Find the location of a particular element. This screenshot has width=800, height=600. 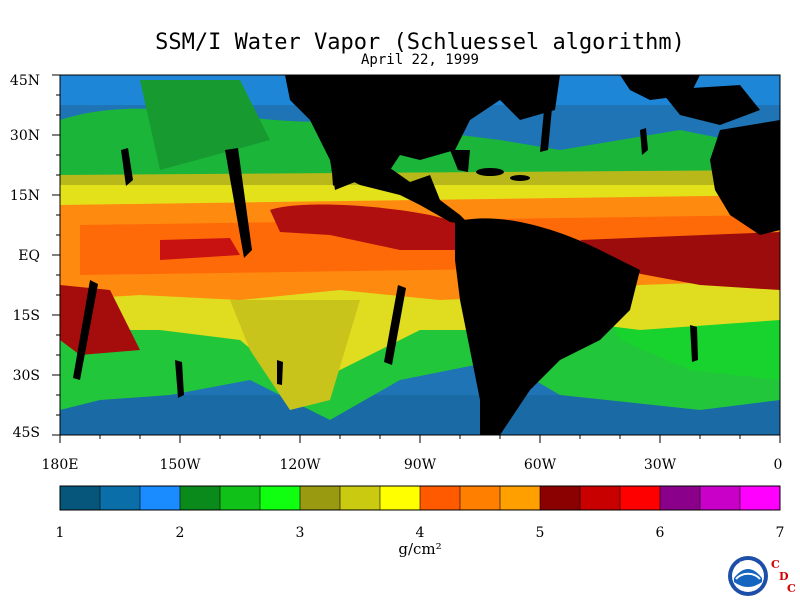

lon-label: 180E is located at coordinates (60, 465).